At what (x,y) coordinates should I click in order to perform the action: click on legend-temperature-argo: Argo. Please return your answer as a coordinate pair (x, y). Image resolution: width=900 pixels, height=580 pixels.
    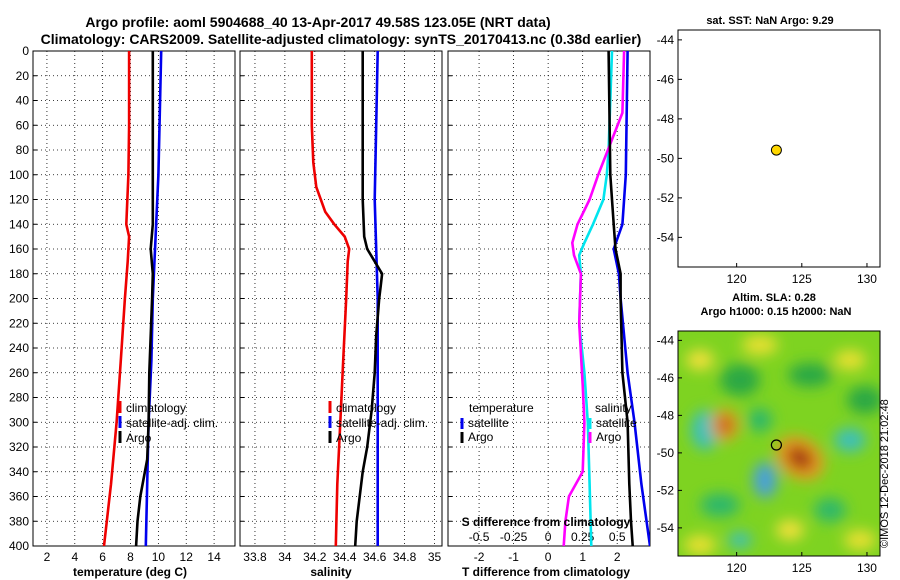
    Looking at the image, I should click on (481, 437).